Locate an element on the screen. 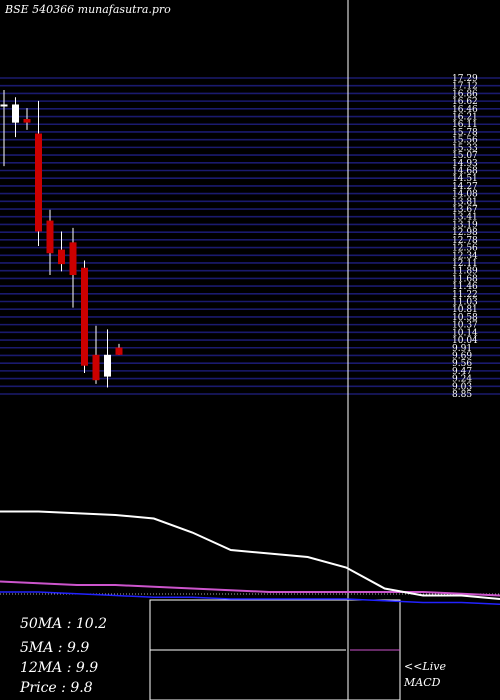 This screenshot has height=700, width=500. price-tick-label: 9.91 is located at coordinates (462, 349).